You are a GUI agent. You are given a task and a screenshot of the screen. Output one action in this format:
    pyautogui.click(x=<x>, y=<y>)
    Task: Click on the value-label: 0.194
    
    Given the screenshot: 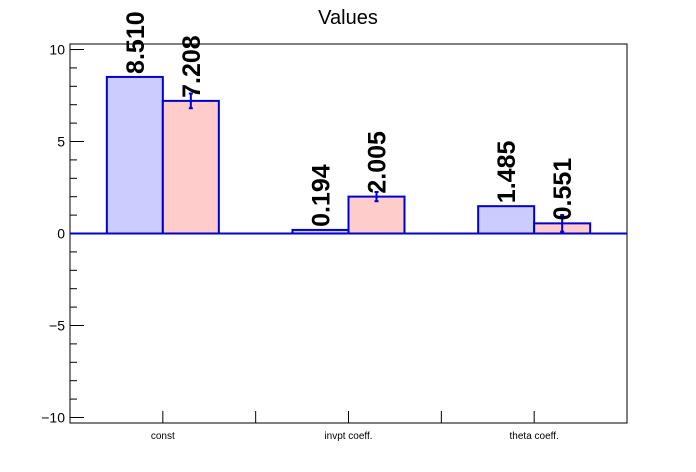 What is the action you would take?
    pyautogui.click(x=322, y=195)
    